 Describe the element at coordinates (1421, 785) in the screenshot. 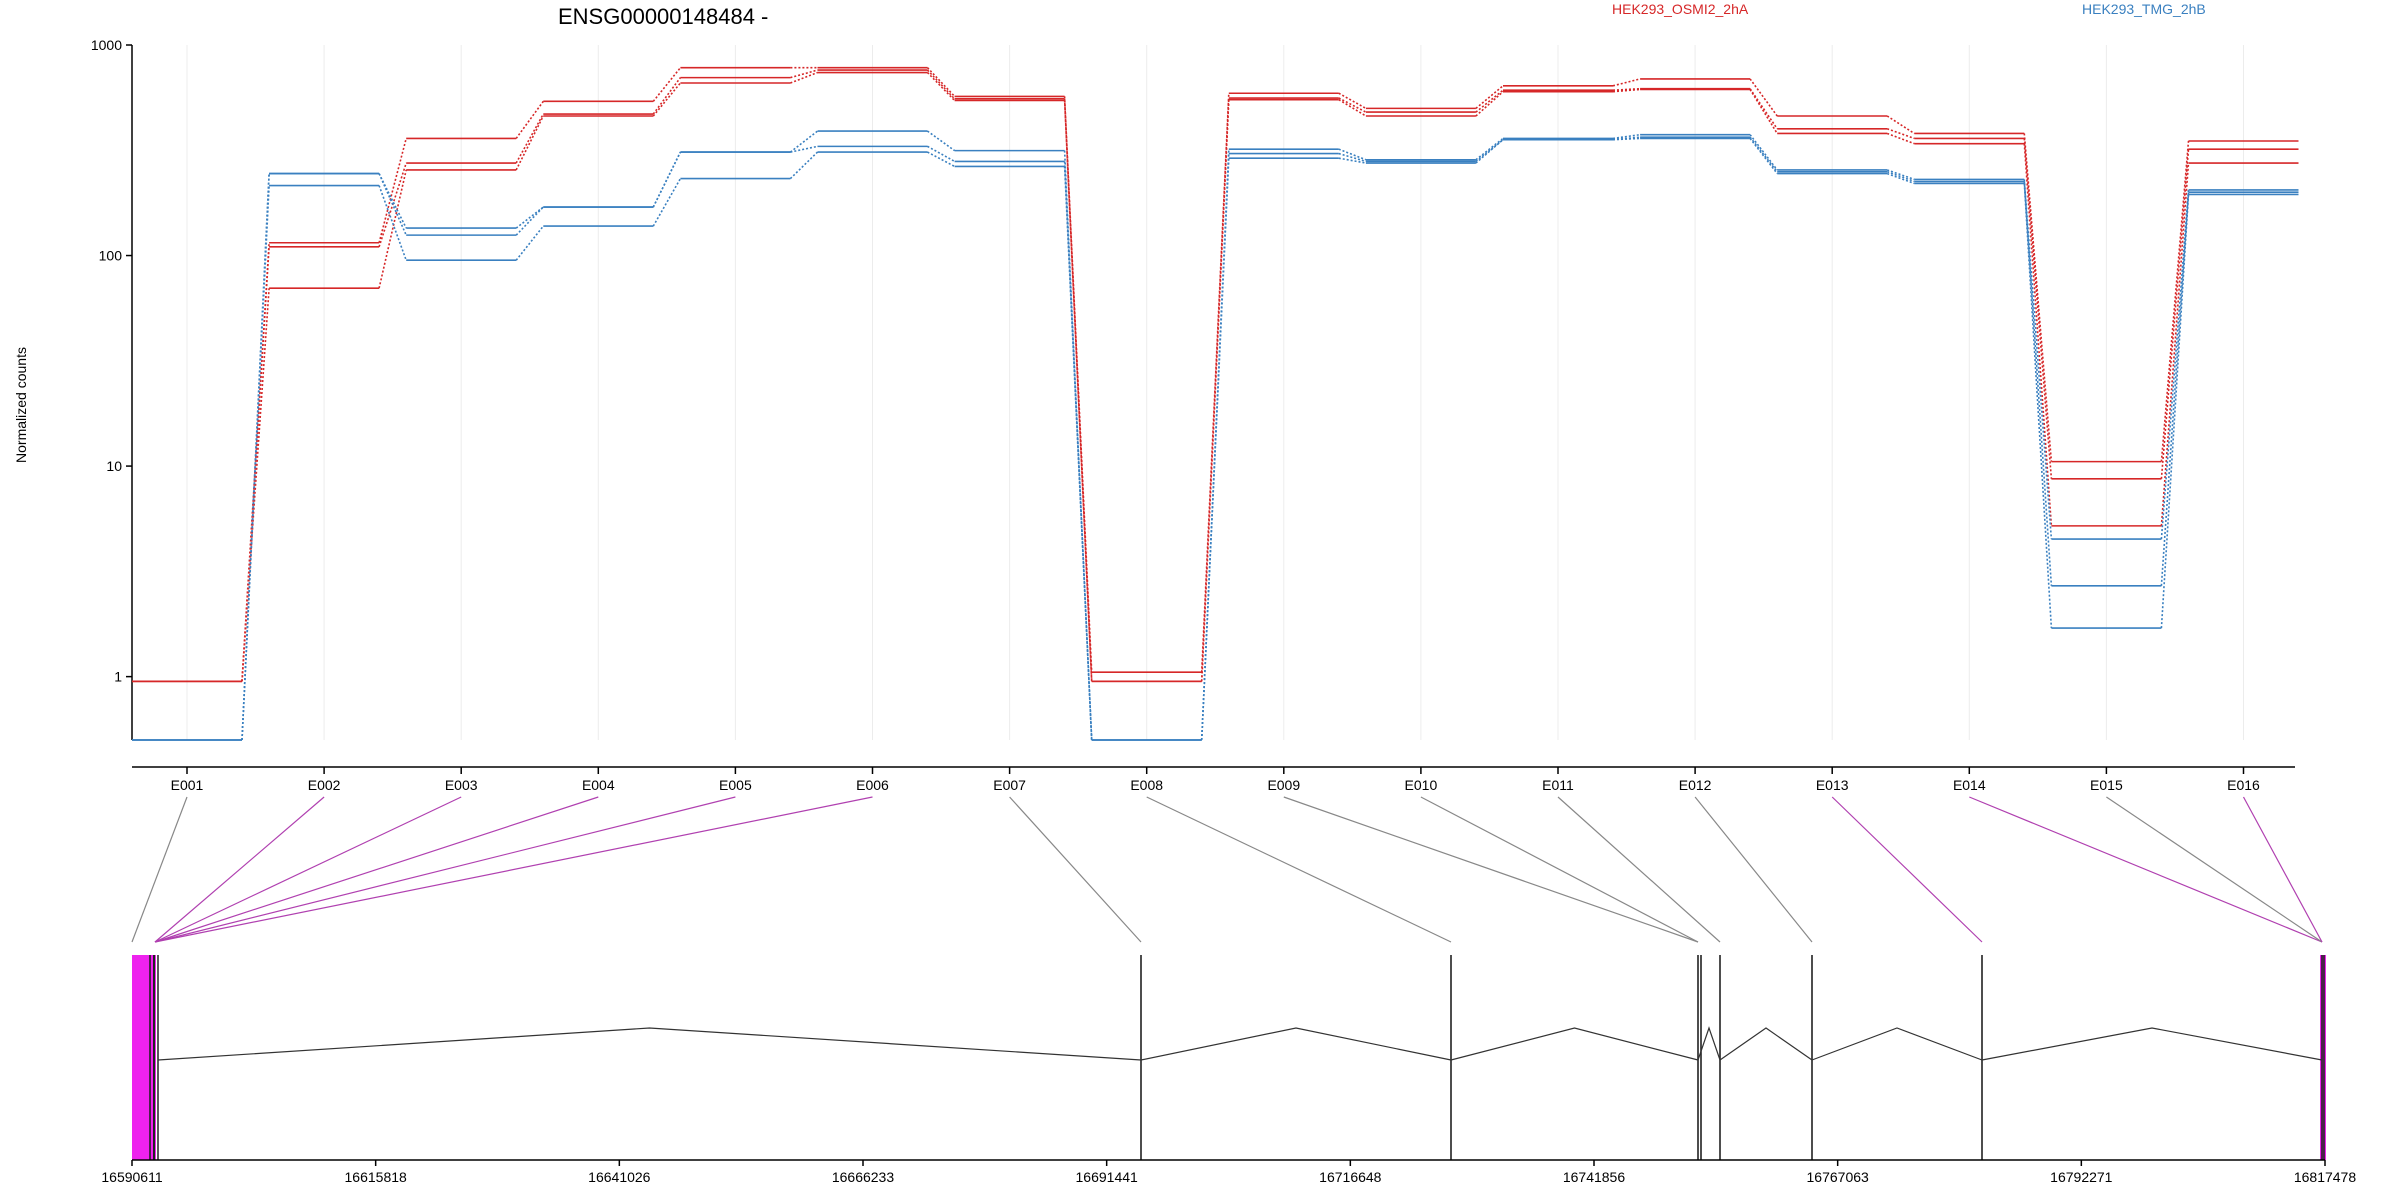

I see `x-tick-label: E010` at that location.